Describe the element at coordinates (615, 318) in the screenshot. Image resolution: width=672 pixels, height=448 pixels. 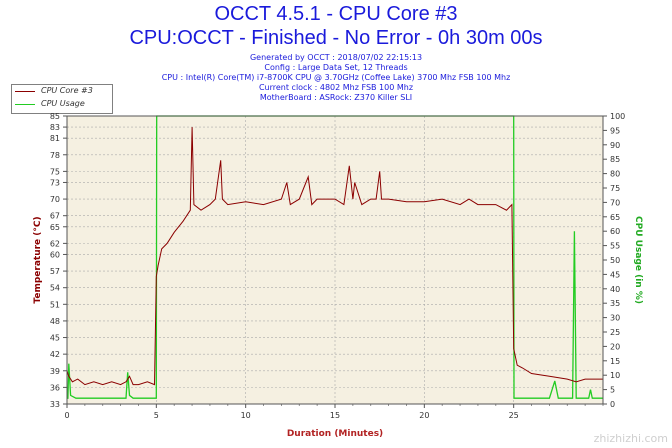
I see `y2-tick-label: 30` at that location.